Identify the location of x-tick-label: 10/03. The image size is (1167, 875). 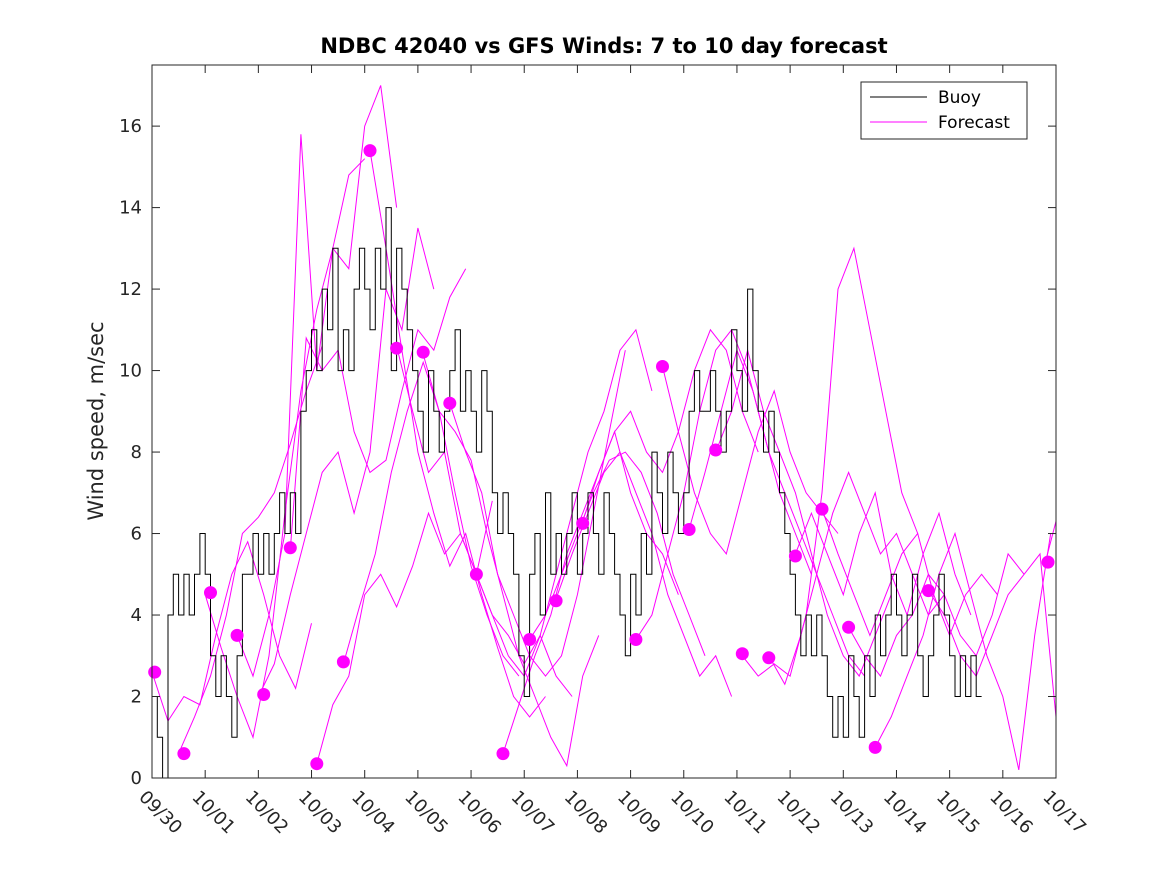
(320, 813).